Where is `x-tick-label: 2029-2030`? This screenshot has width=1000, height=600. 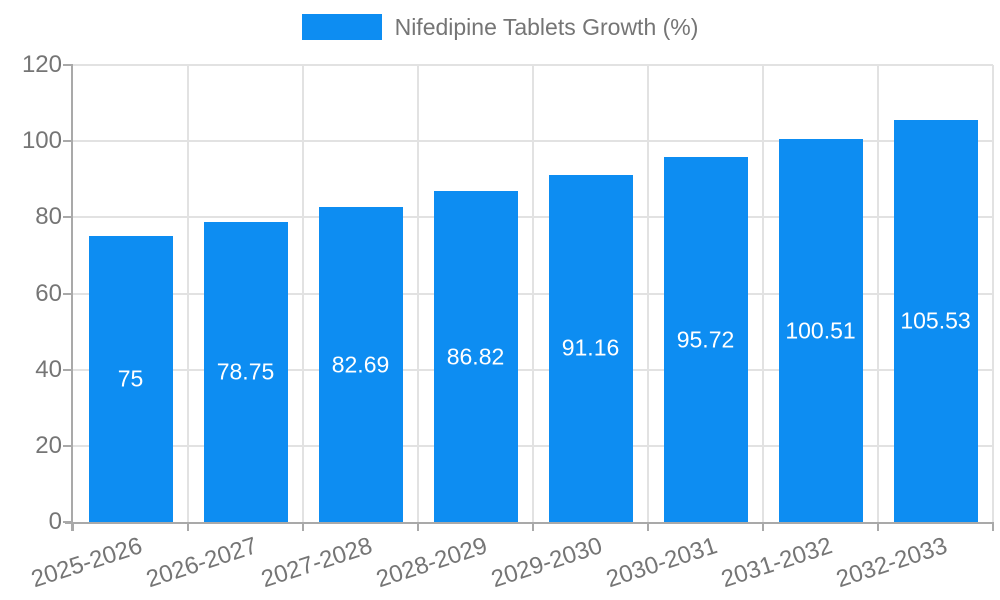
x-tick-label: 2029-2030 is located at coordinates (546, 563).